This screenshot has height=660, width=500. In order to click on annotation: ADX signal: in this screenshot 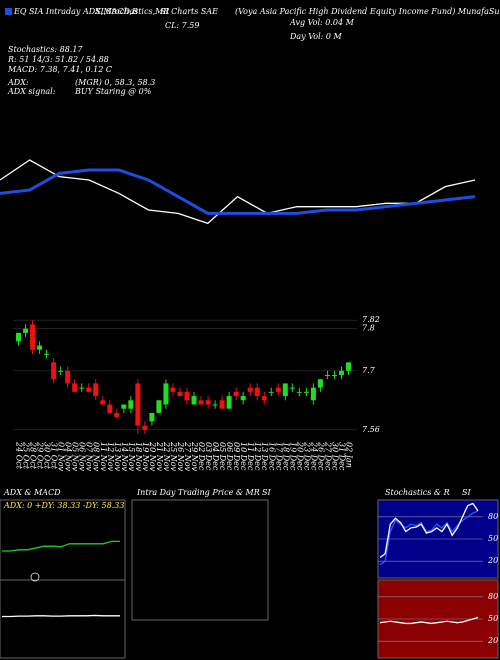, I will do `click(31, 91)`.